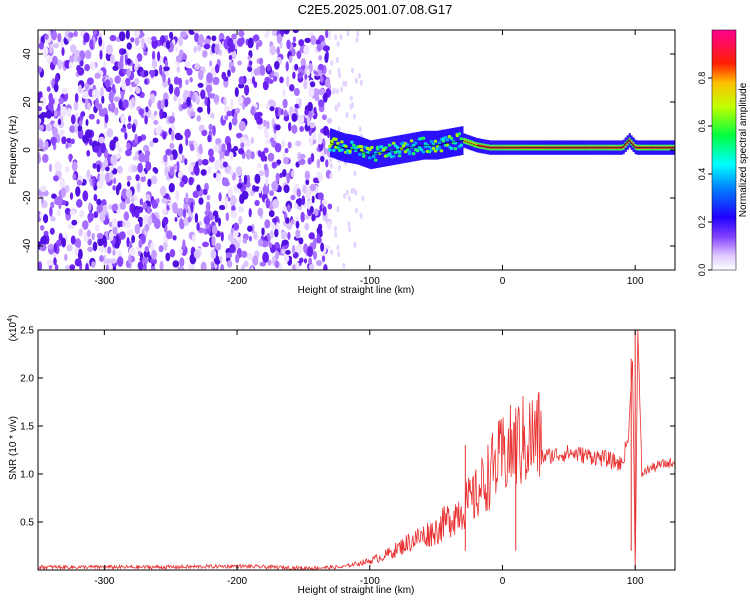  Describe the element at coordinates (27, 427) in the screenshot. I see `y-tick-label: 1.5` at that location.